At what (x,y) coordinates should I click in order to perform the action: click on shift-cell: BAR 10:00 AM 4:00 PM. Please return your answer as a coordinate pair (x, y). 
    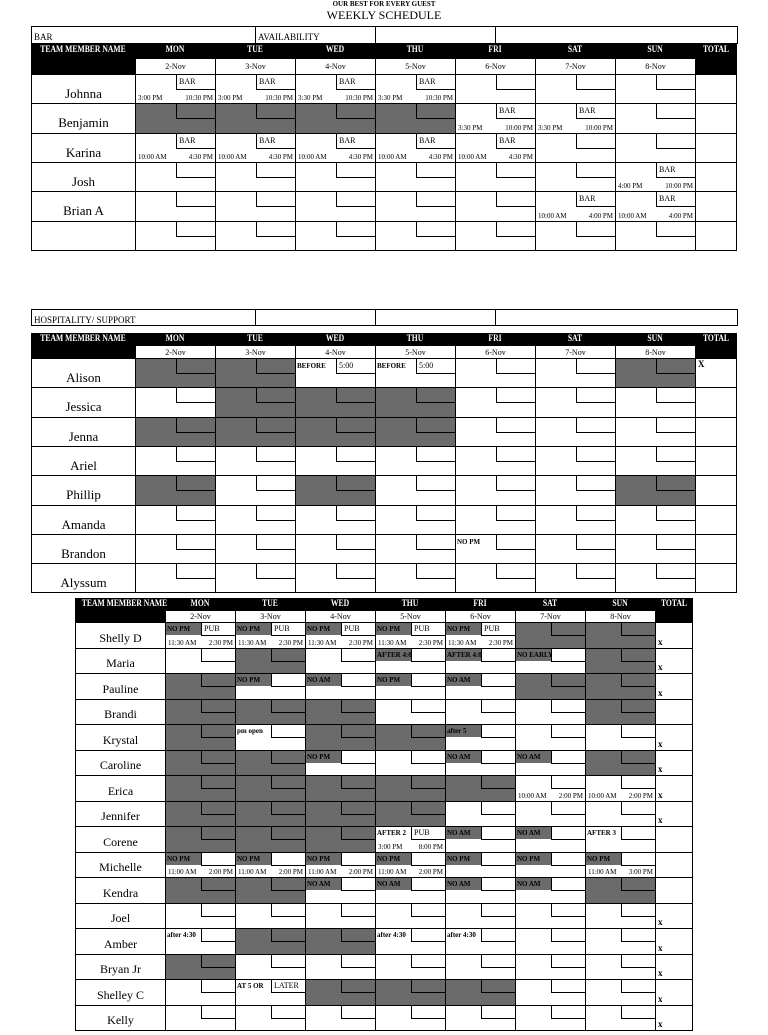
    Looking at the image, I should click on (655, 206).